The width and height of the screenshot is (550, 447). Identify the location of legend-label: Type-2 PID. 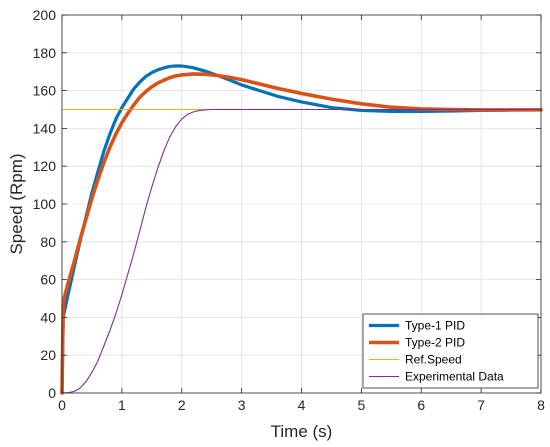
(435, 343).